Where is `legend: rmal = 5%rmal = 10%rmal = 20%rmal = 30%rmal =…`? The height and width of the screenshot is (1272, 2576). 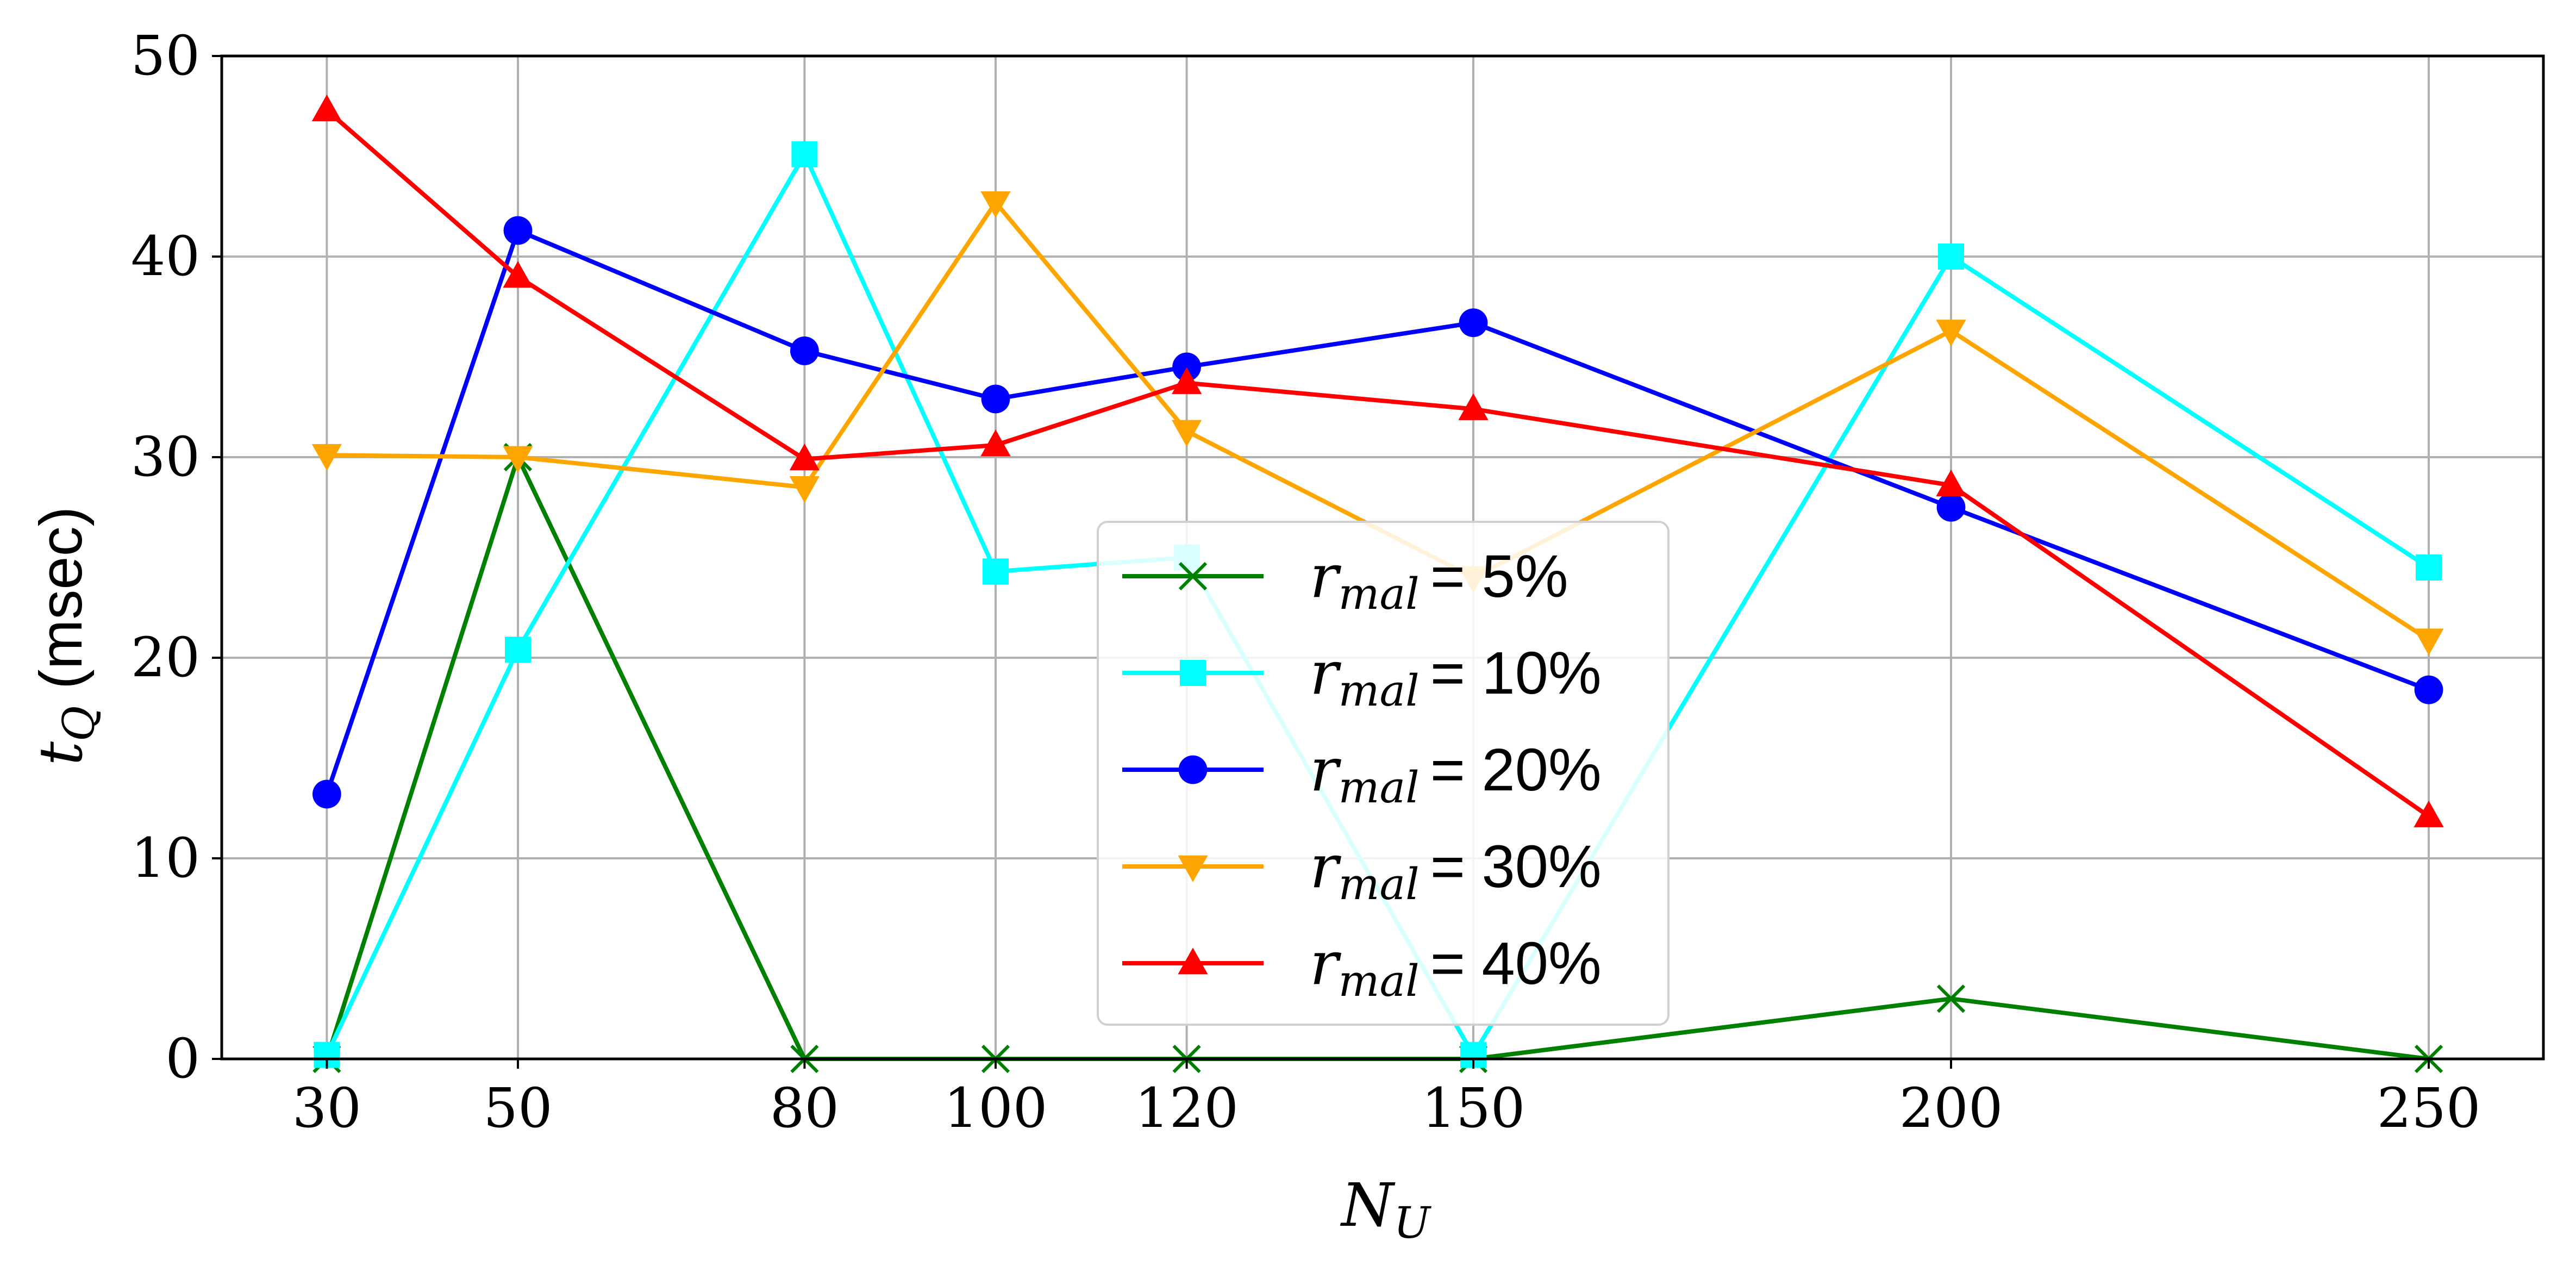 legend: rmal = 5%rmal = 10%rmal = 20%rmal = 30%rmal =… is located at coordinates (1384, 773).